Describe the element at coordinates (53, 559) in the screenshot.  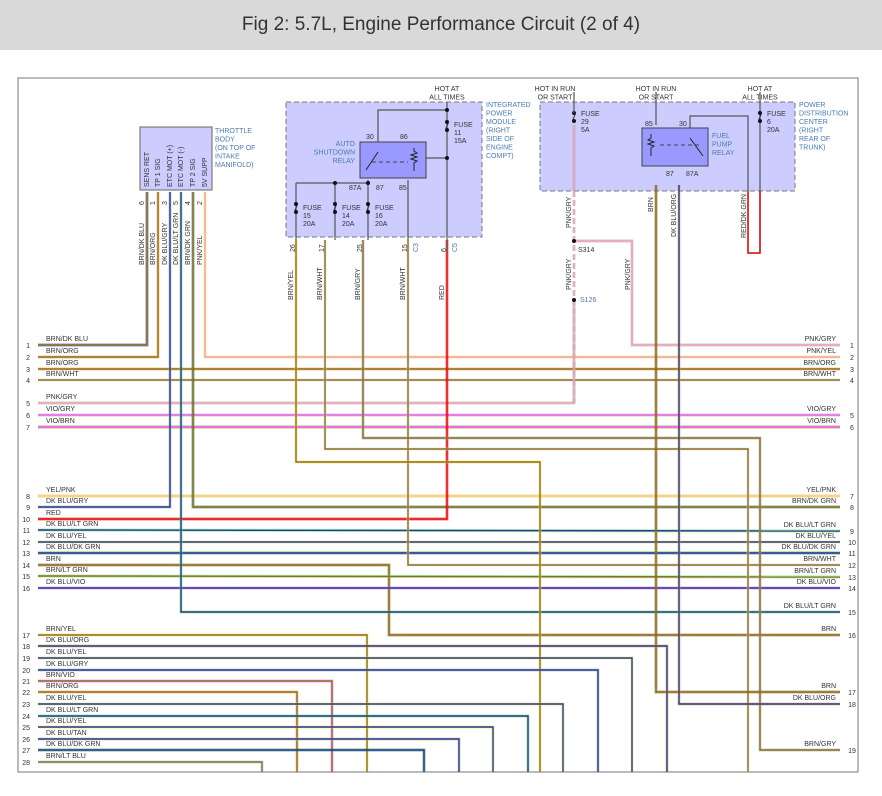
I see `left-wire-label: BRN` at that location.